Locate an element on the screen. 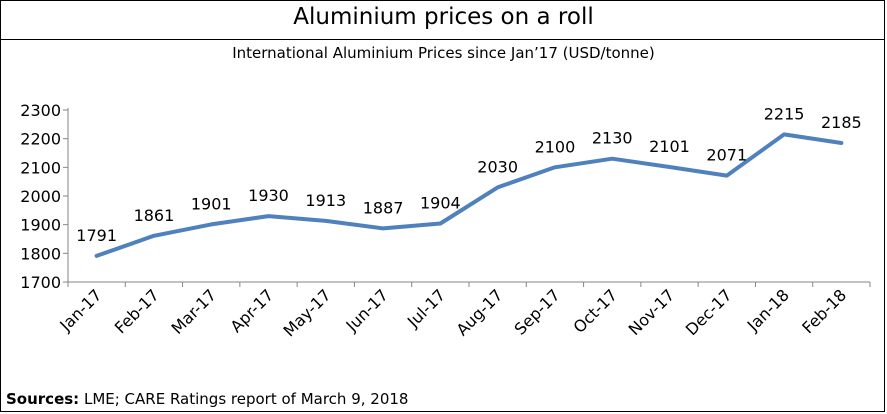 This screenshot has height=414, width=887. x-tick-label: May-17 is located at coordinates (307, 312).